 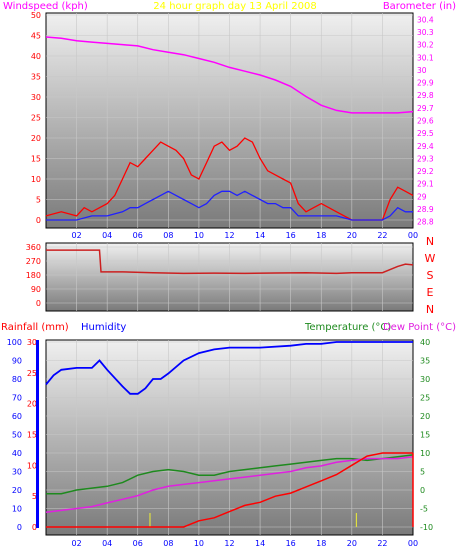 What do you see at coordinates (36, 289) in the screenshot?
I see `direction-tick-label: 90` at bounding box center [36, 289].